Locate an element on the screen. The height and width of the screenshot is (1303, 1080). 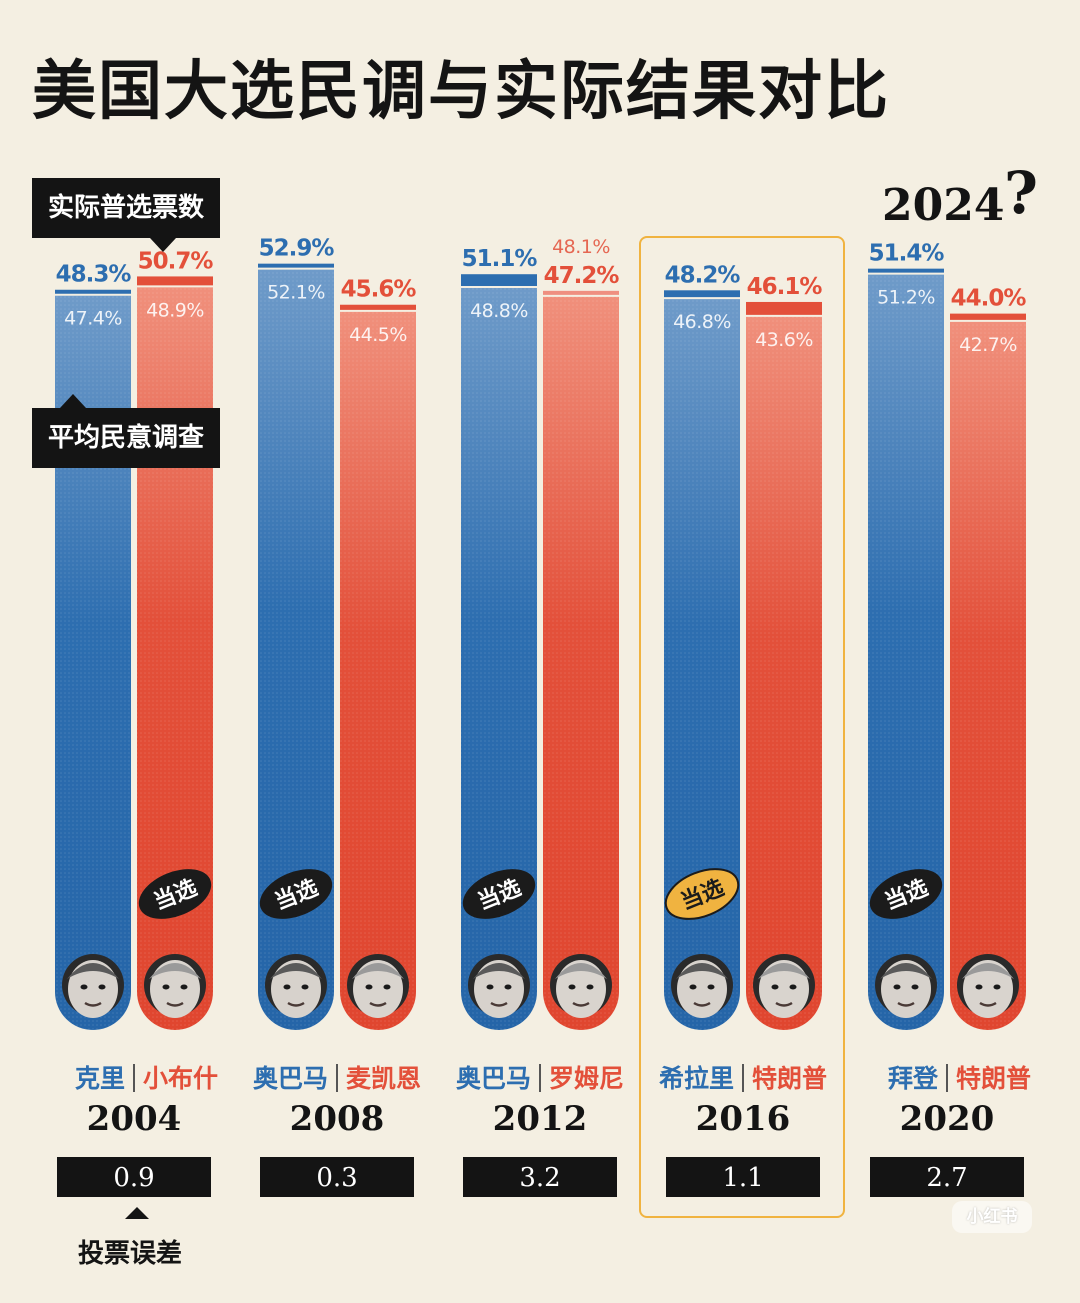
portrait-rep-2012 is located at coordinates (581, 986).